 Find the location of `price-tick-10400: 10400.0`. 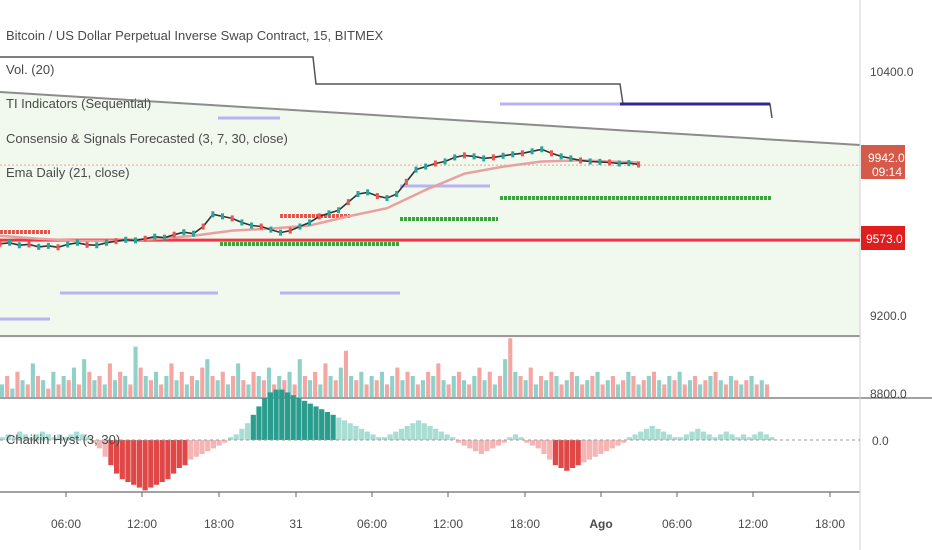

price-tick-10400: 10400.0 is located at coordinates (892, 72).